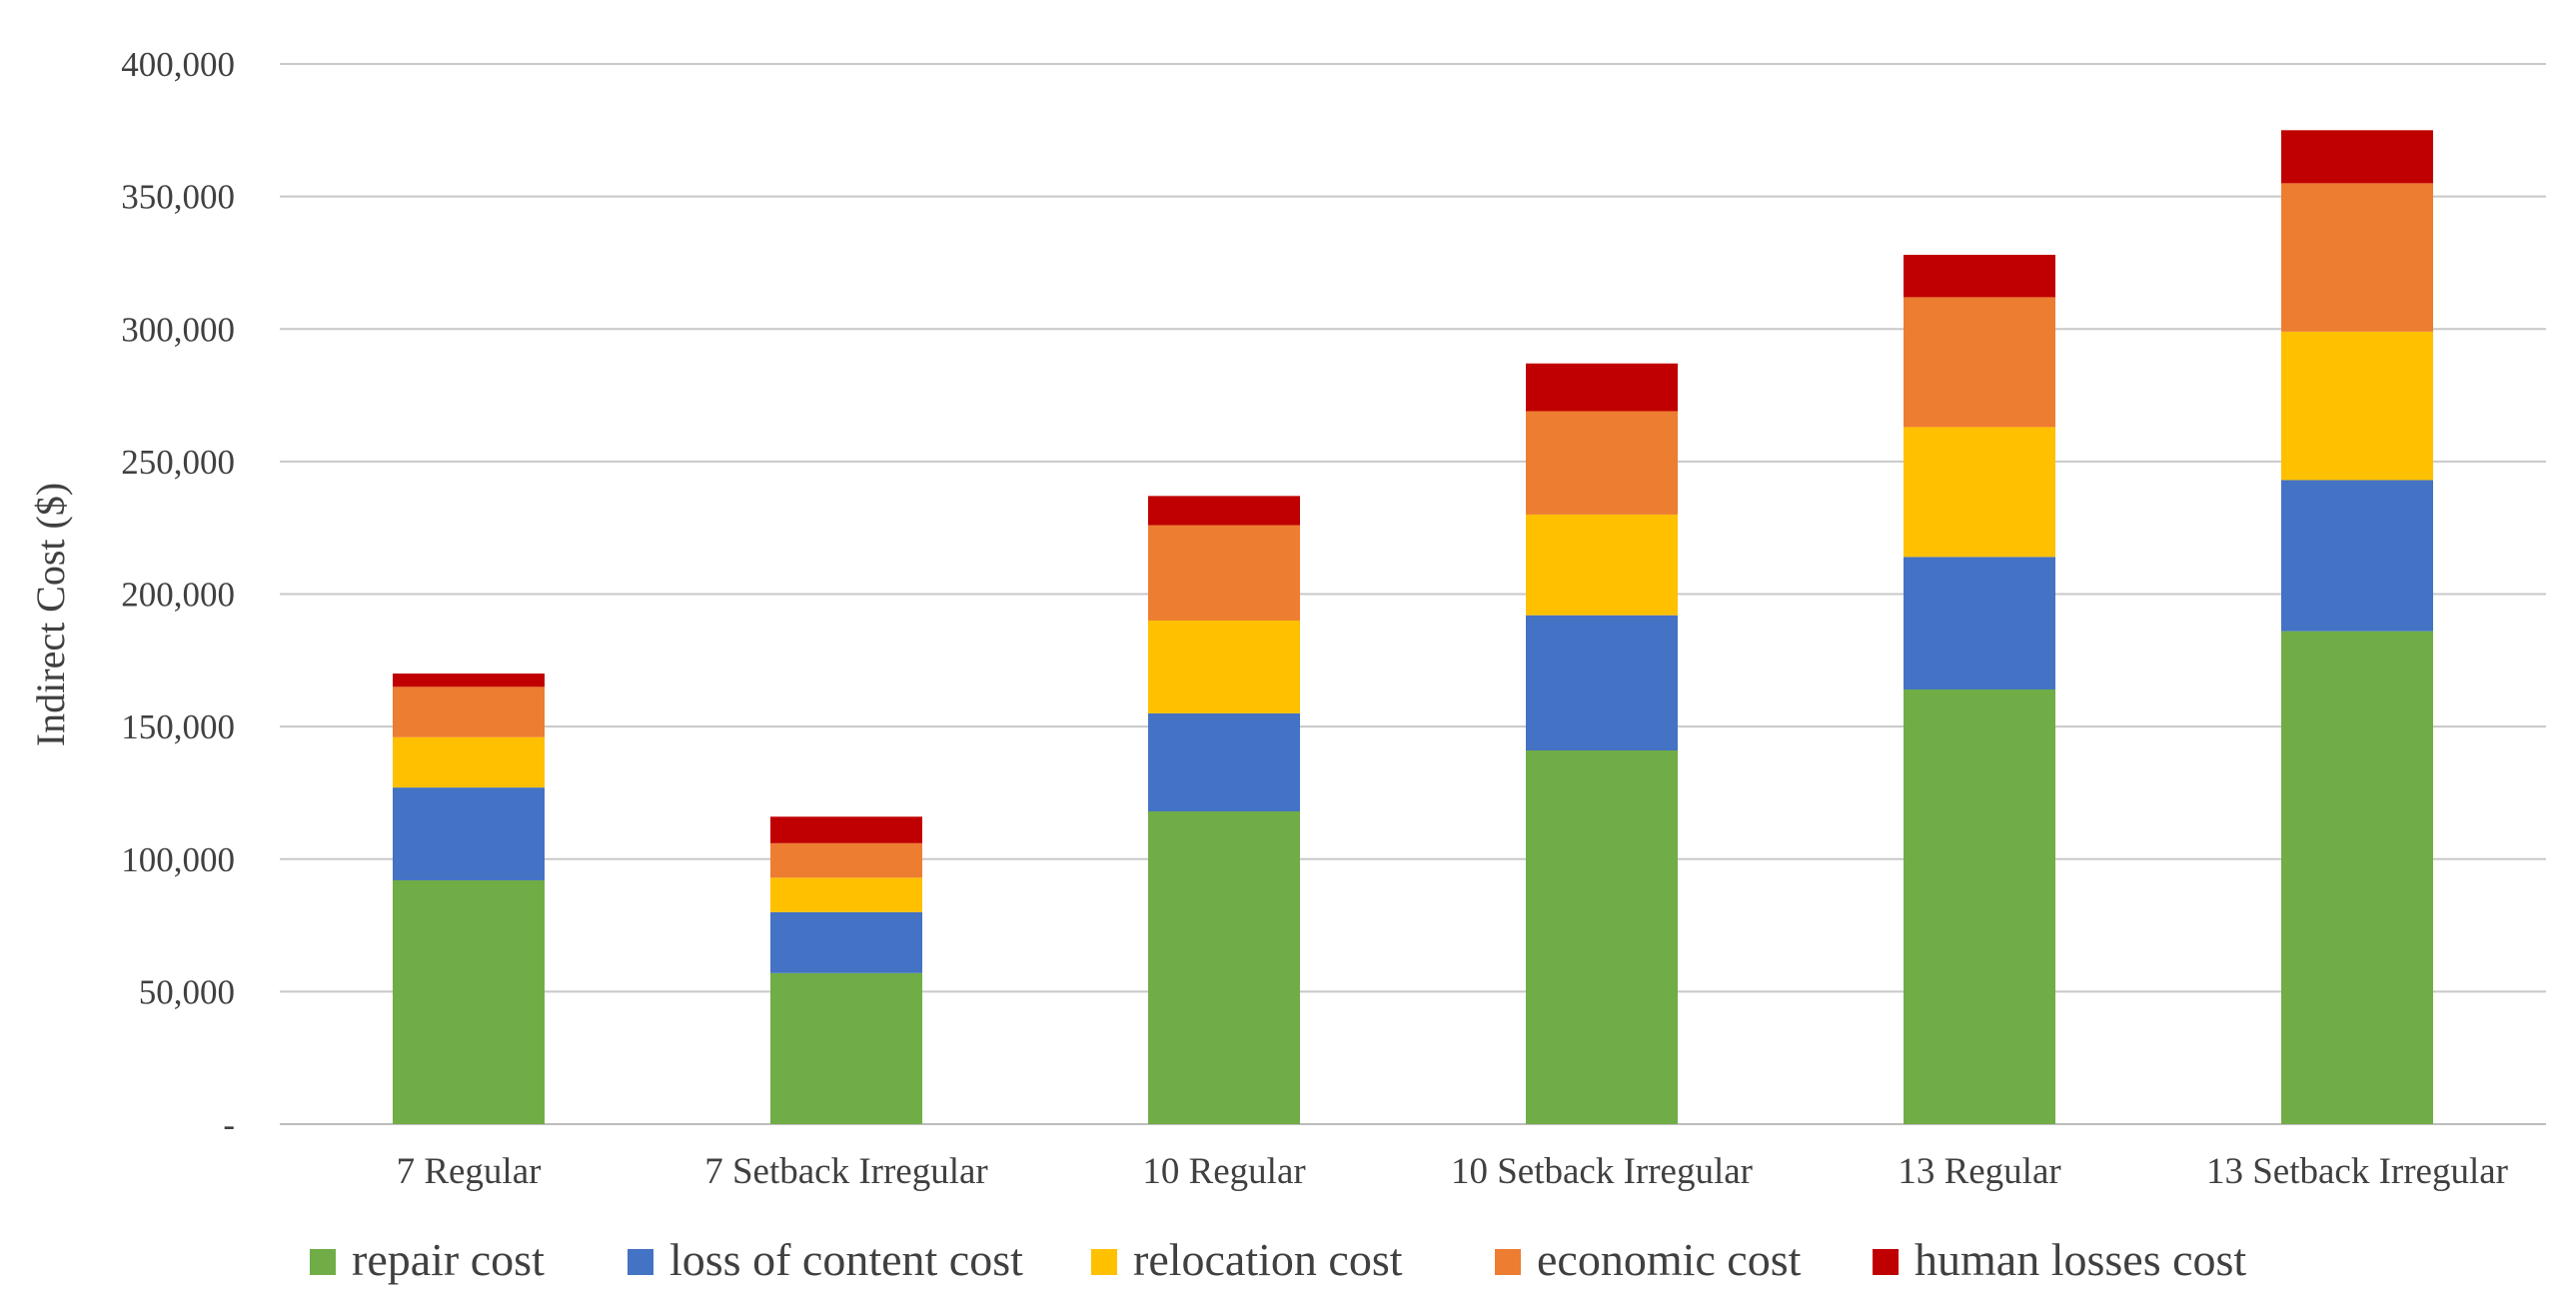 The width and height of the screenshot is (2576, 1313). What do you see at coordinates (1602, 1171) in the screenshot?
I see `x-category-label: 10 Setback Irregular` at bounding box center [1602, 1171].